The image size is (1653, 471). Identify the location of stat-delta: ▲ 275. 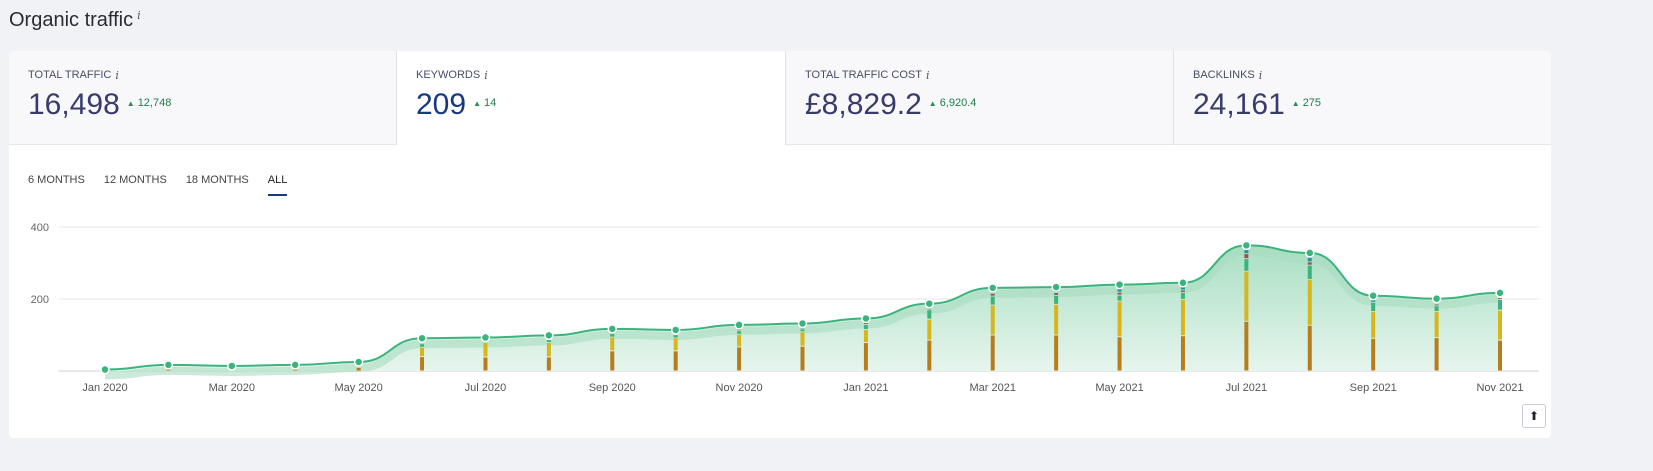
(1306, 103).